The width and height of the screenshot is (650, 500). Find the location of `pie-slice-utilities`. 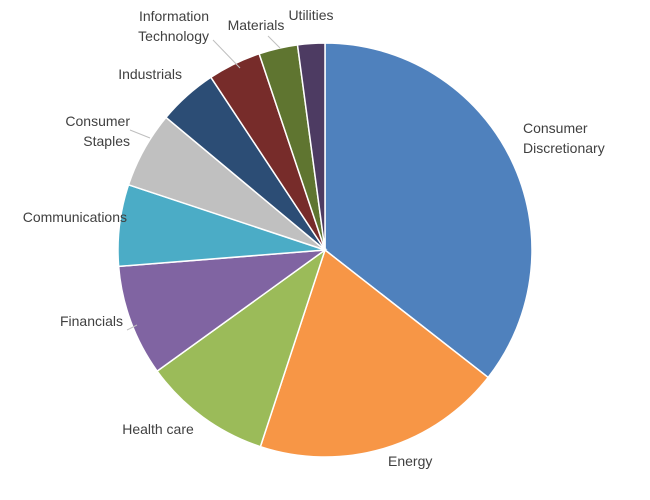

pie-slice-utilities is located at coordinates (311, 146).